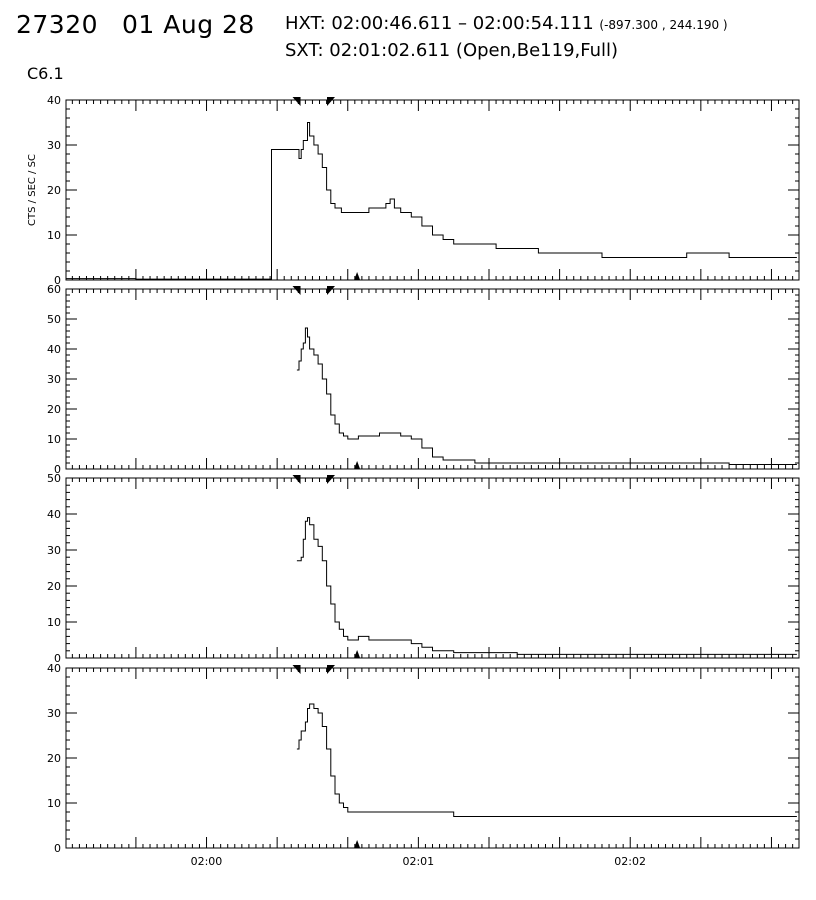 The image size is (816, 900). I want to click on hxt-coords: (-897.300 , 244.190 ), so click(663, 25).